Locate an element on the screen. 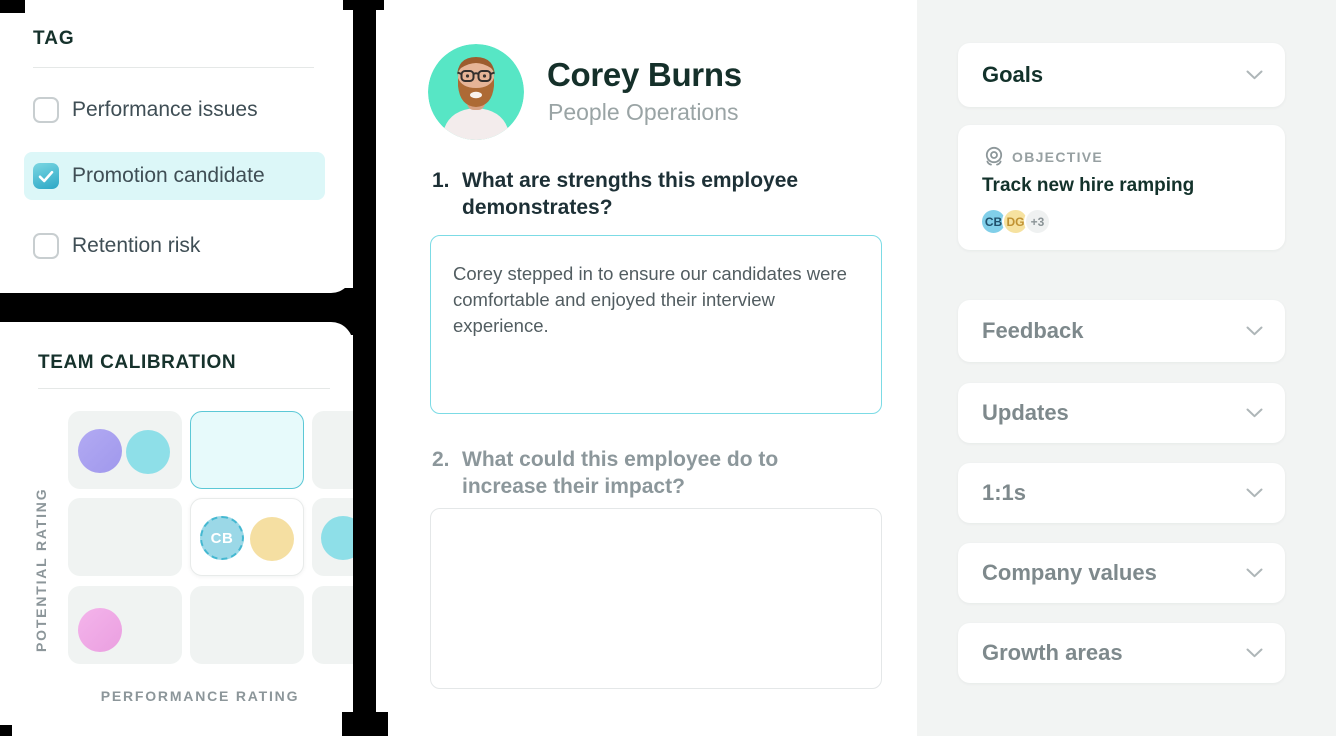  avatar-overflow-count: +3 is located at coordinates (1037, 221).